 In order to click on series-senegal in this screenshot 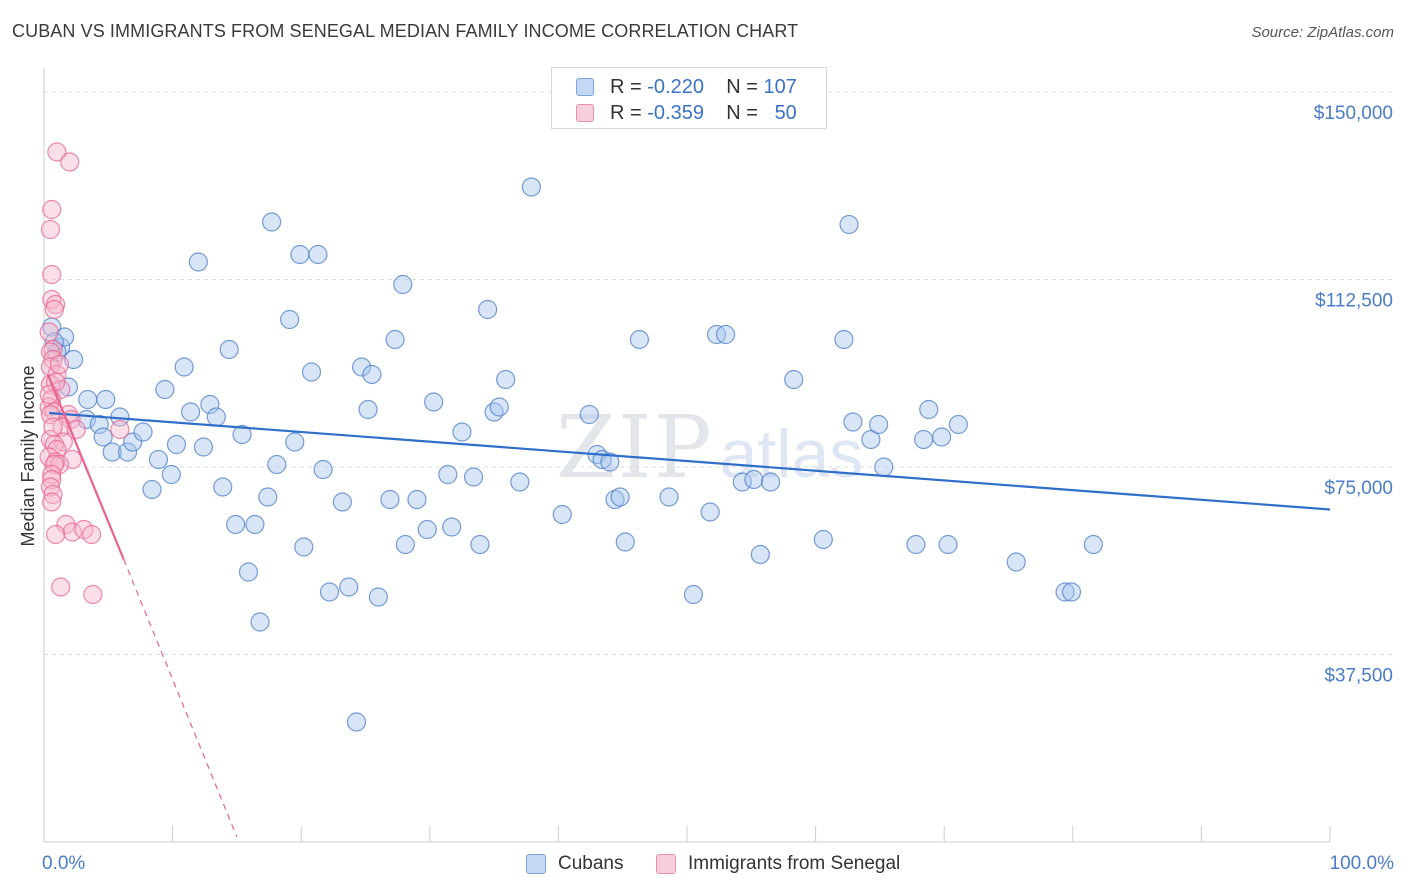, I will do `click(84, 373)`.